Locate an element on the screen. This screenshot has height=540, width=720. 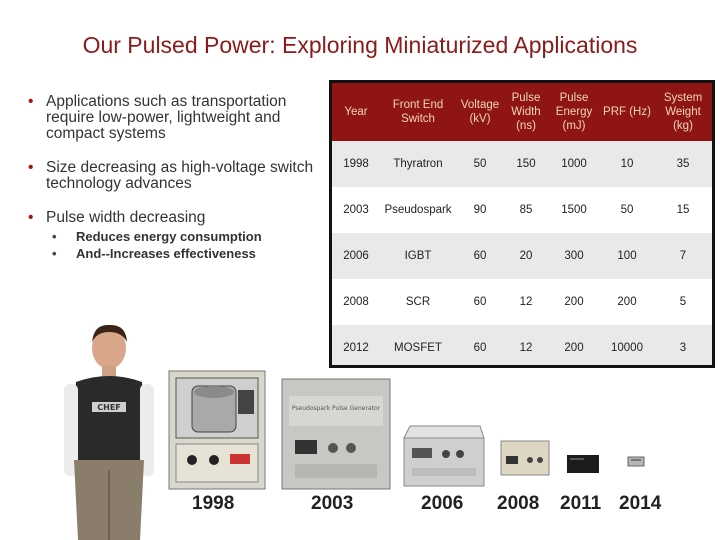
header-year: Year is located at coordinates (356, 112).